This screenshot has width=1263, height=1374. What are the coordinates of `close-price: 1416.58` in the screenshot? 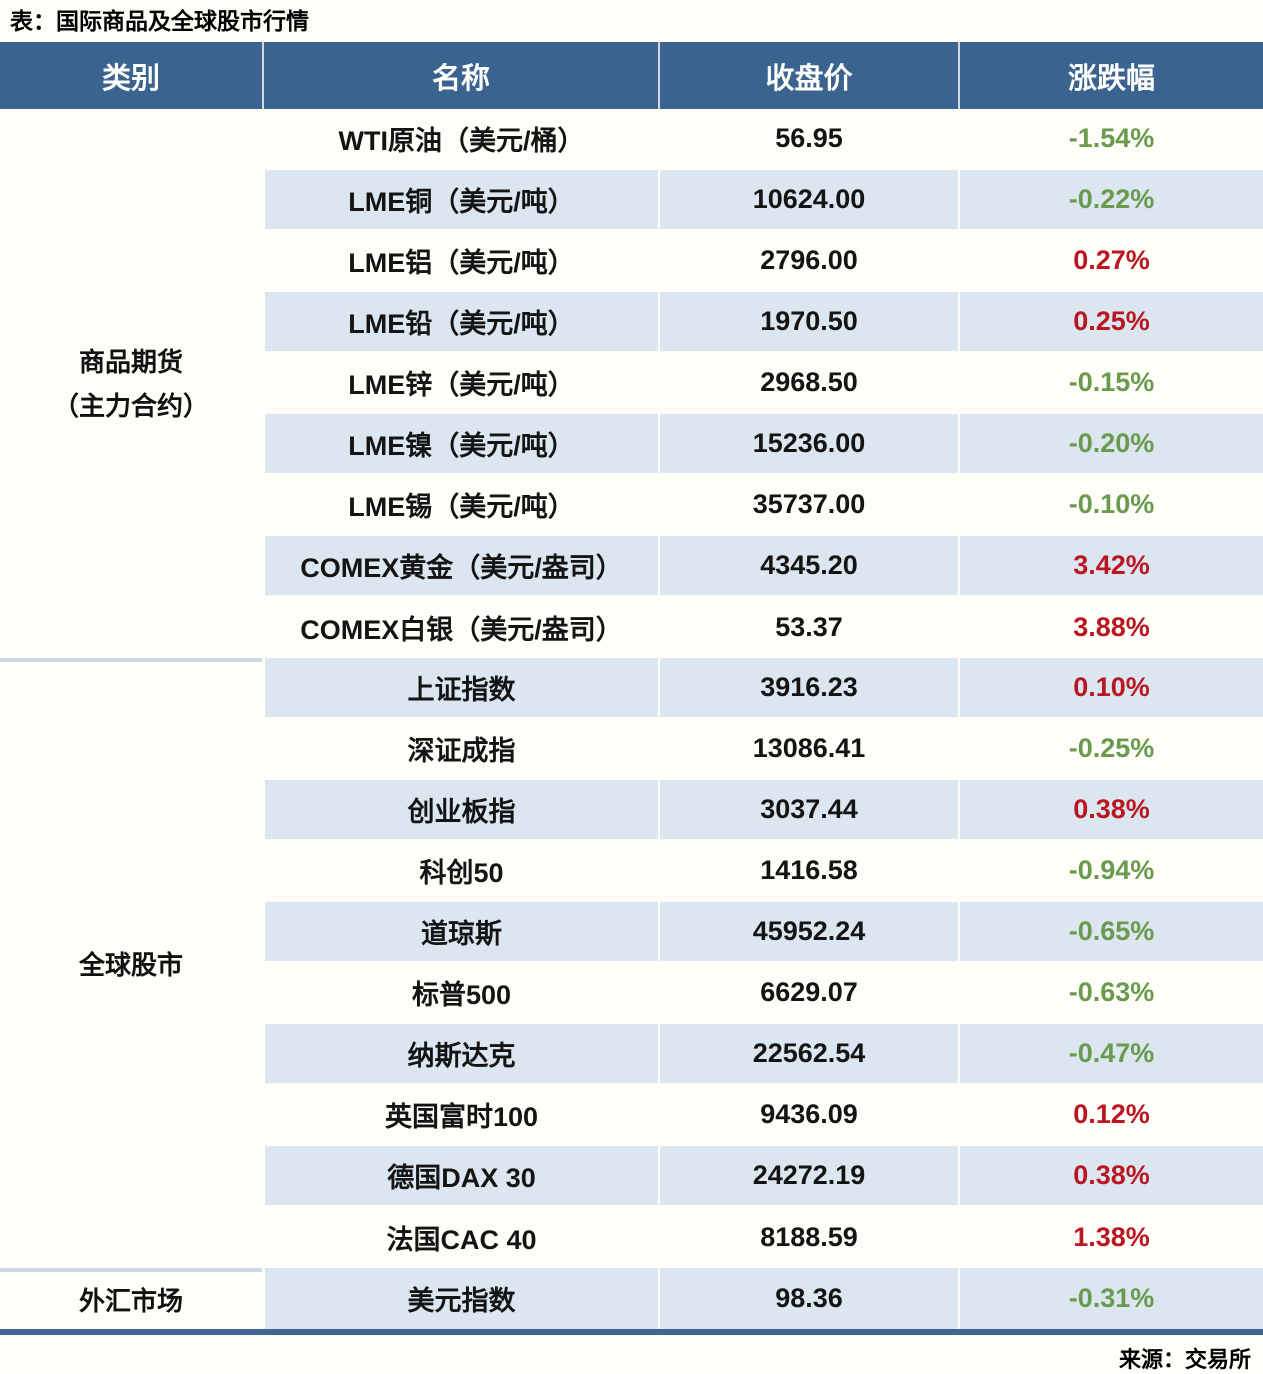 It's located at (808, 870).